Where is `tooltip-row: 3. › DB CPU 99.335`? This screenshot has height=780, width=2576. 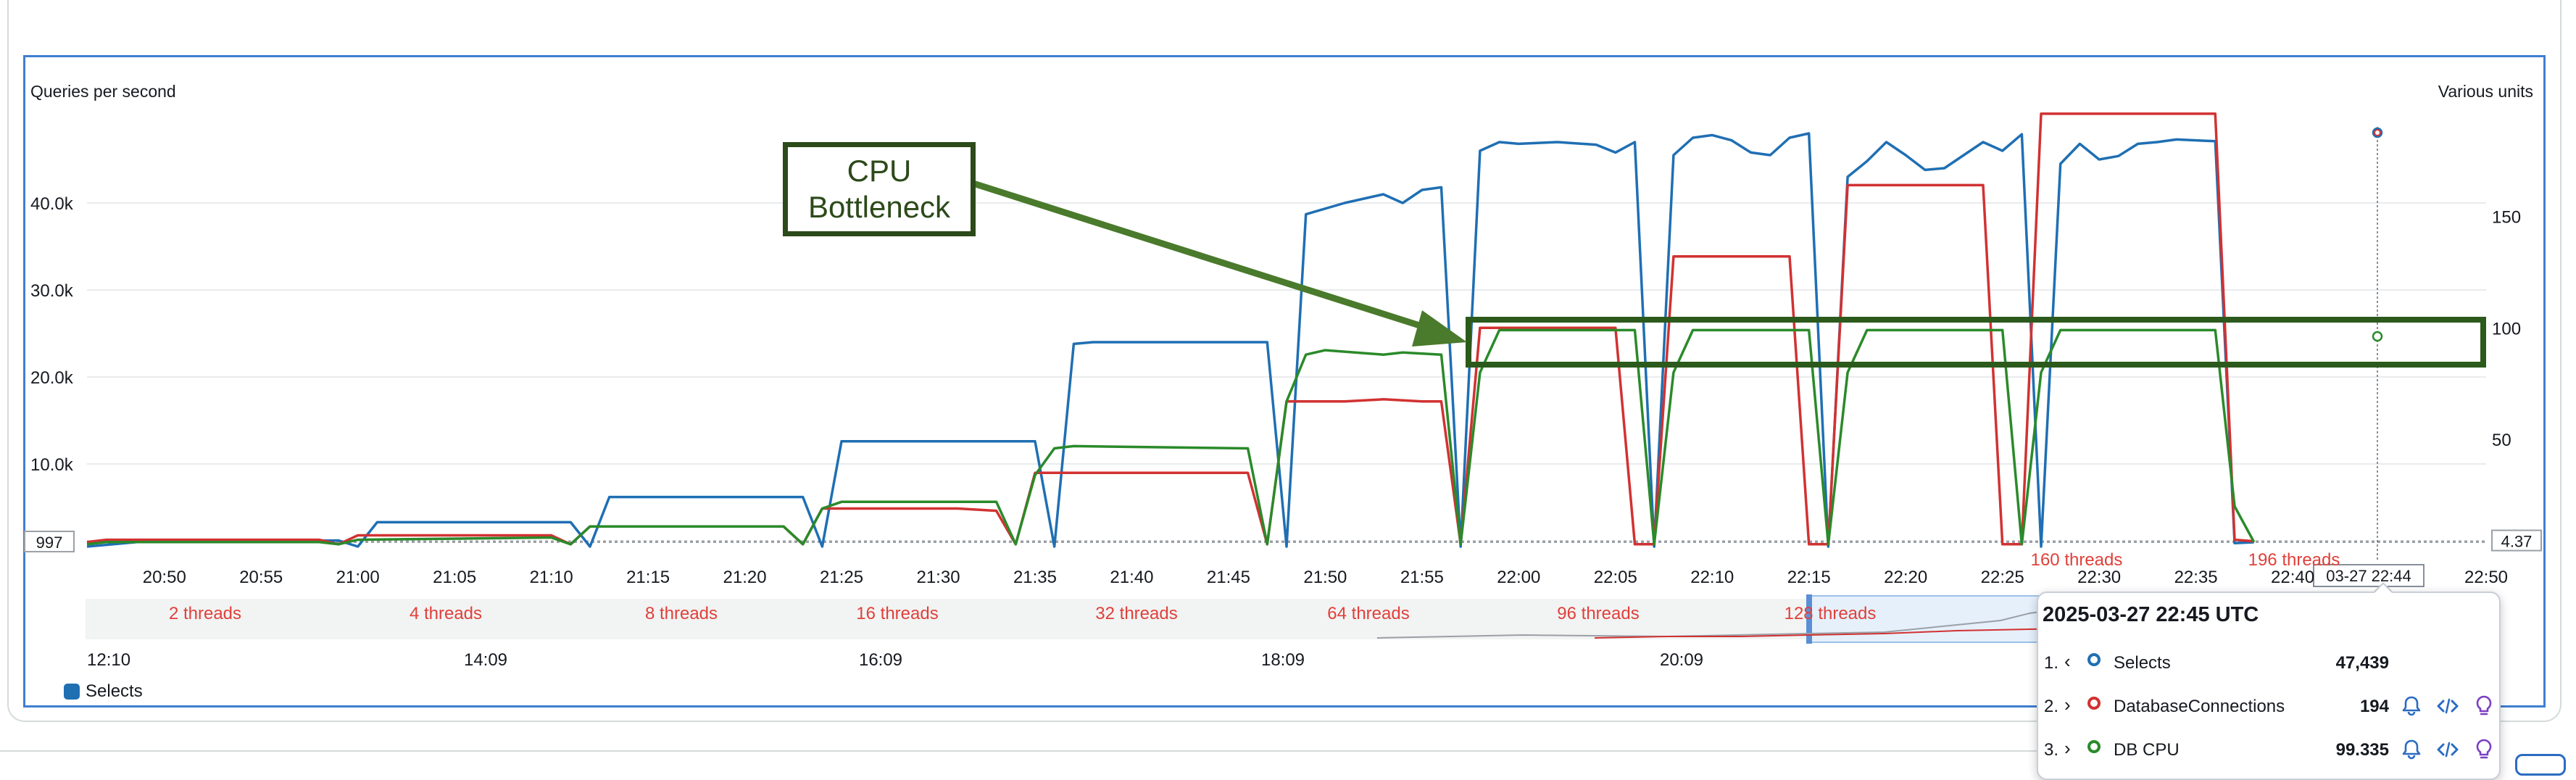 tooltip-row: 3. › DB CPU 99.335 is located at coordinates (2268, 748).